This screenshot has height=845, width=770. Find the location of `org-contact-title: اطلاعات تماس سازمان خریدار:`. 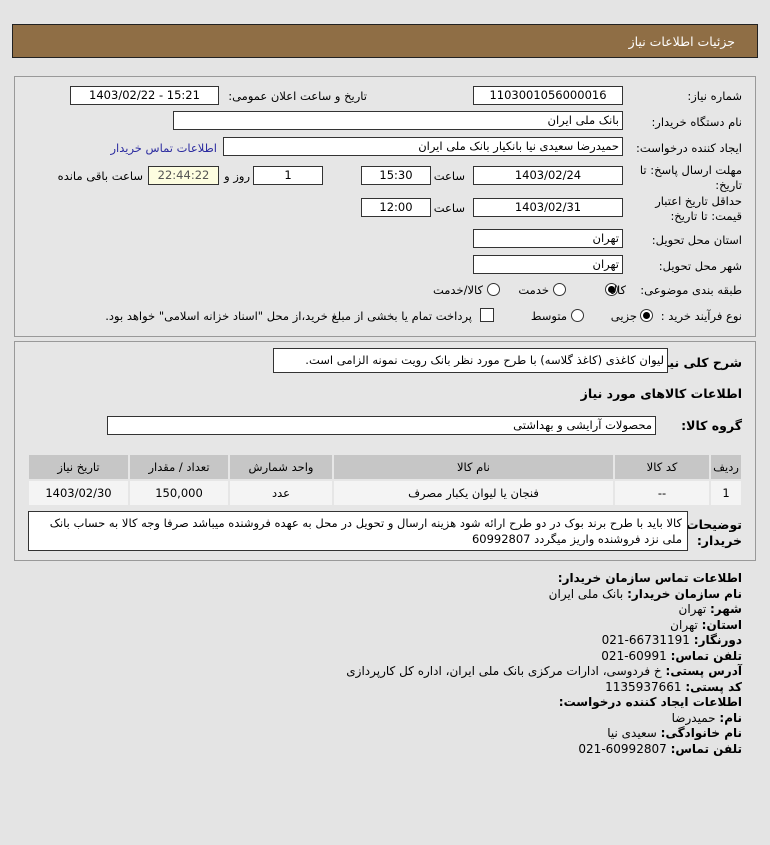

org-contact-title: اطلاعات تماس سازمان خریدار: is located at coordinates (649, 578).